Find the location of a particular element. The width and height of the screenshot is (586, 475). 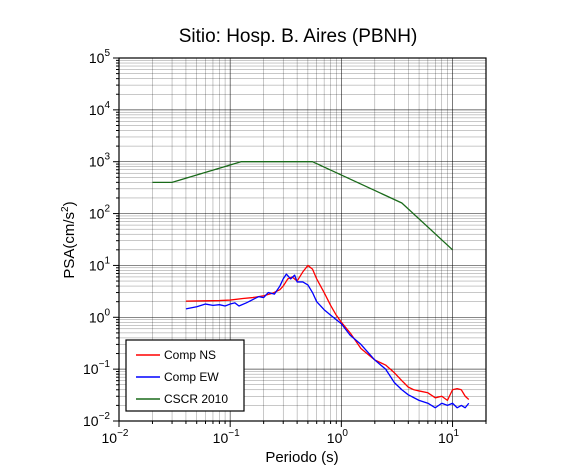

x-axis-label: Periodo (s) is located at coordinates (301, 457).